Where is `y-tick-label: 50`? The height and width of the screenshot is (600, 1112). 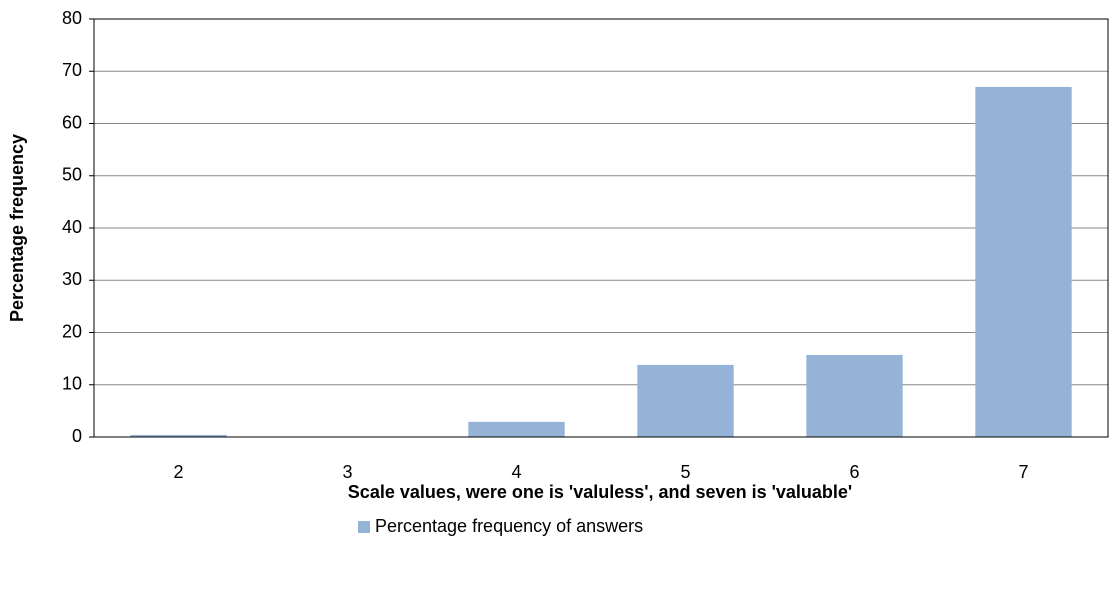
y-tick-label: 50 is located at coordinates (72, 175).